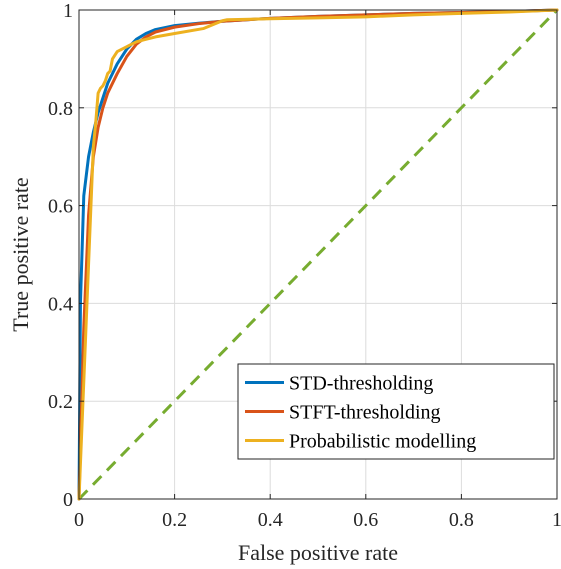 The width and height of the screenshot is (561, 569). What do you see at coordinates (60, 402) in the screenshot?
I see `y-tick-label: 0.2` at bounding box center [60, 402].